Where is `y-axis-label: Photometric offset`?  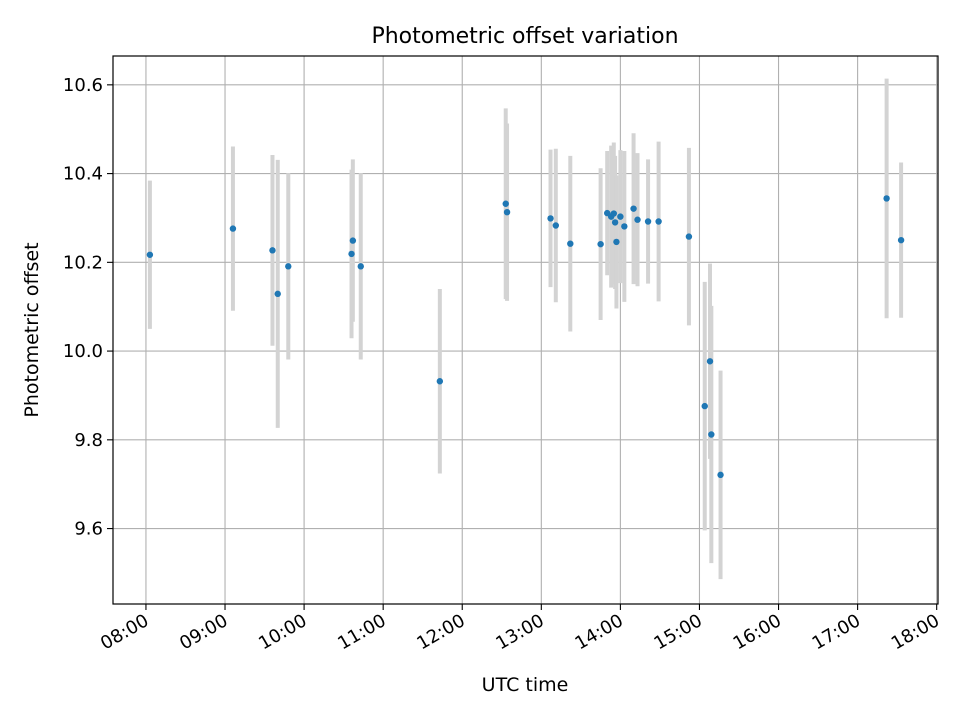 y-axis-label: Photometric offset is located at coordinates (32, 329).